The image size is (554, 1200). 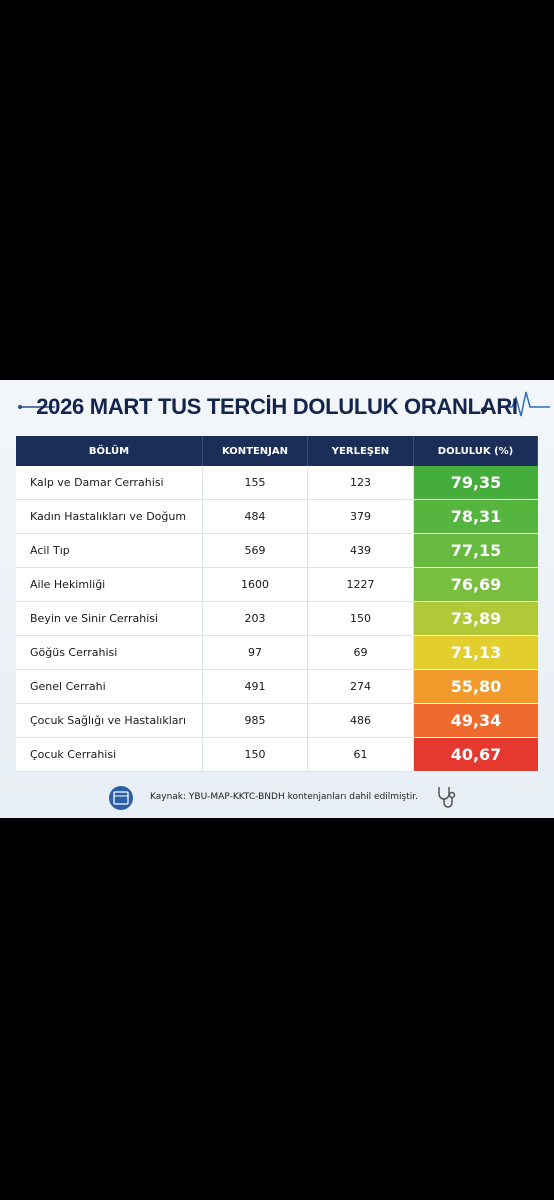 I want to click on column-header: BÖLÜM, so click(x=109, y=451).